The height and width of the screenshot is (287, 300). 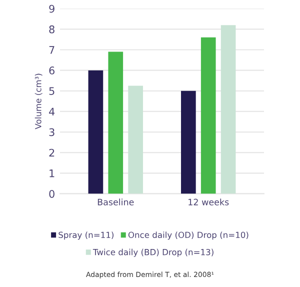 What do you see at coordinates (51, 70) in the screenshot?
I see `y-tick-label: 6` at bounding box center [51, 70].